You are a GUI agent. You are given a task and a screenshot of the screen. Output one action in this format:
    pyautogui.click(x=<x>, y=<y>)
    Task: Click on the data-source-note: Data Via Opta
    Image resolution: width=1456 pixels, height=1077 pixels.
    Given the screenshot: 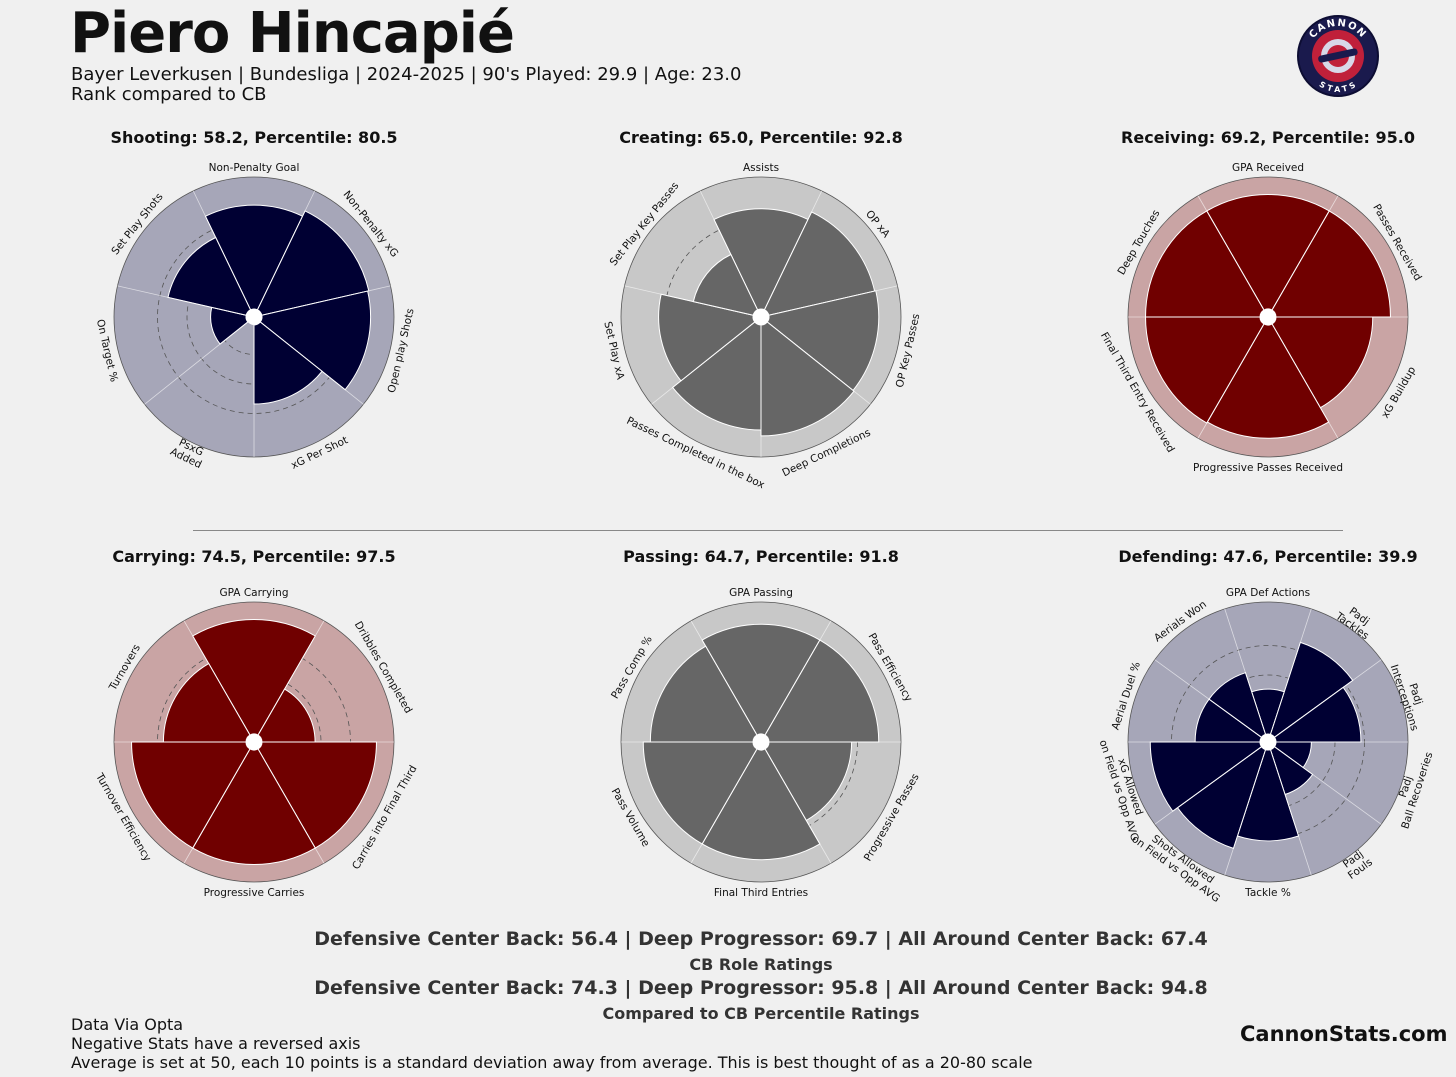 What is the action you would take?
    pyautogui.click(x=127, y=1024)
    